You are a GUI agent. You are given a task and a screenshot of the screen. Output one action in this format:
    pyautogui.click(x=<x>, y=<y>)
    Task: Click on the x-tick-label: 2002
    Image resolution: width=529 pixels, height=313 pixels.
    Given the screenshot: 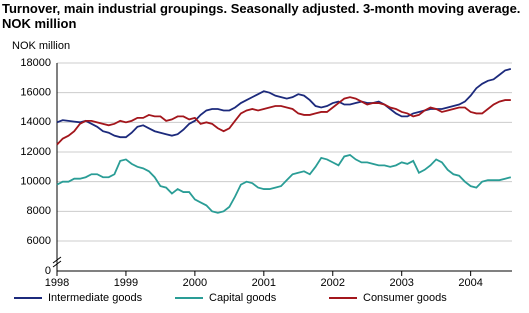 What is the action you would take?
    pyautogui.click(x=333, y=283)
    